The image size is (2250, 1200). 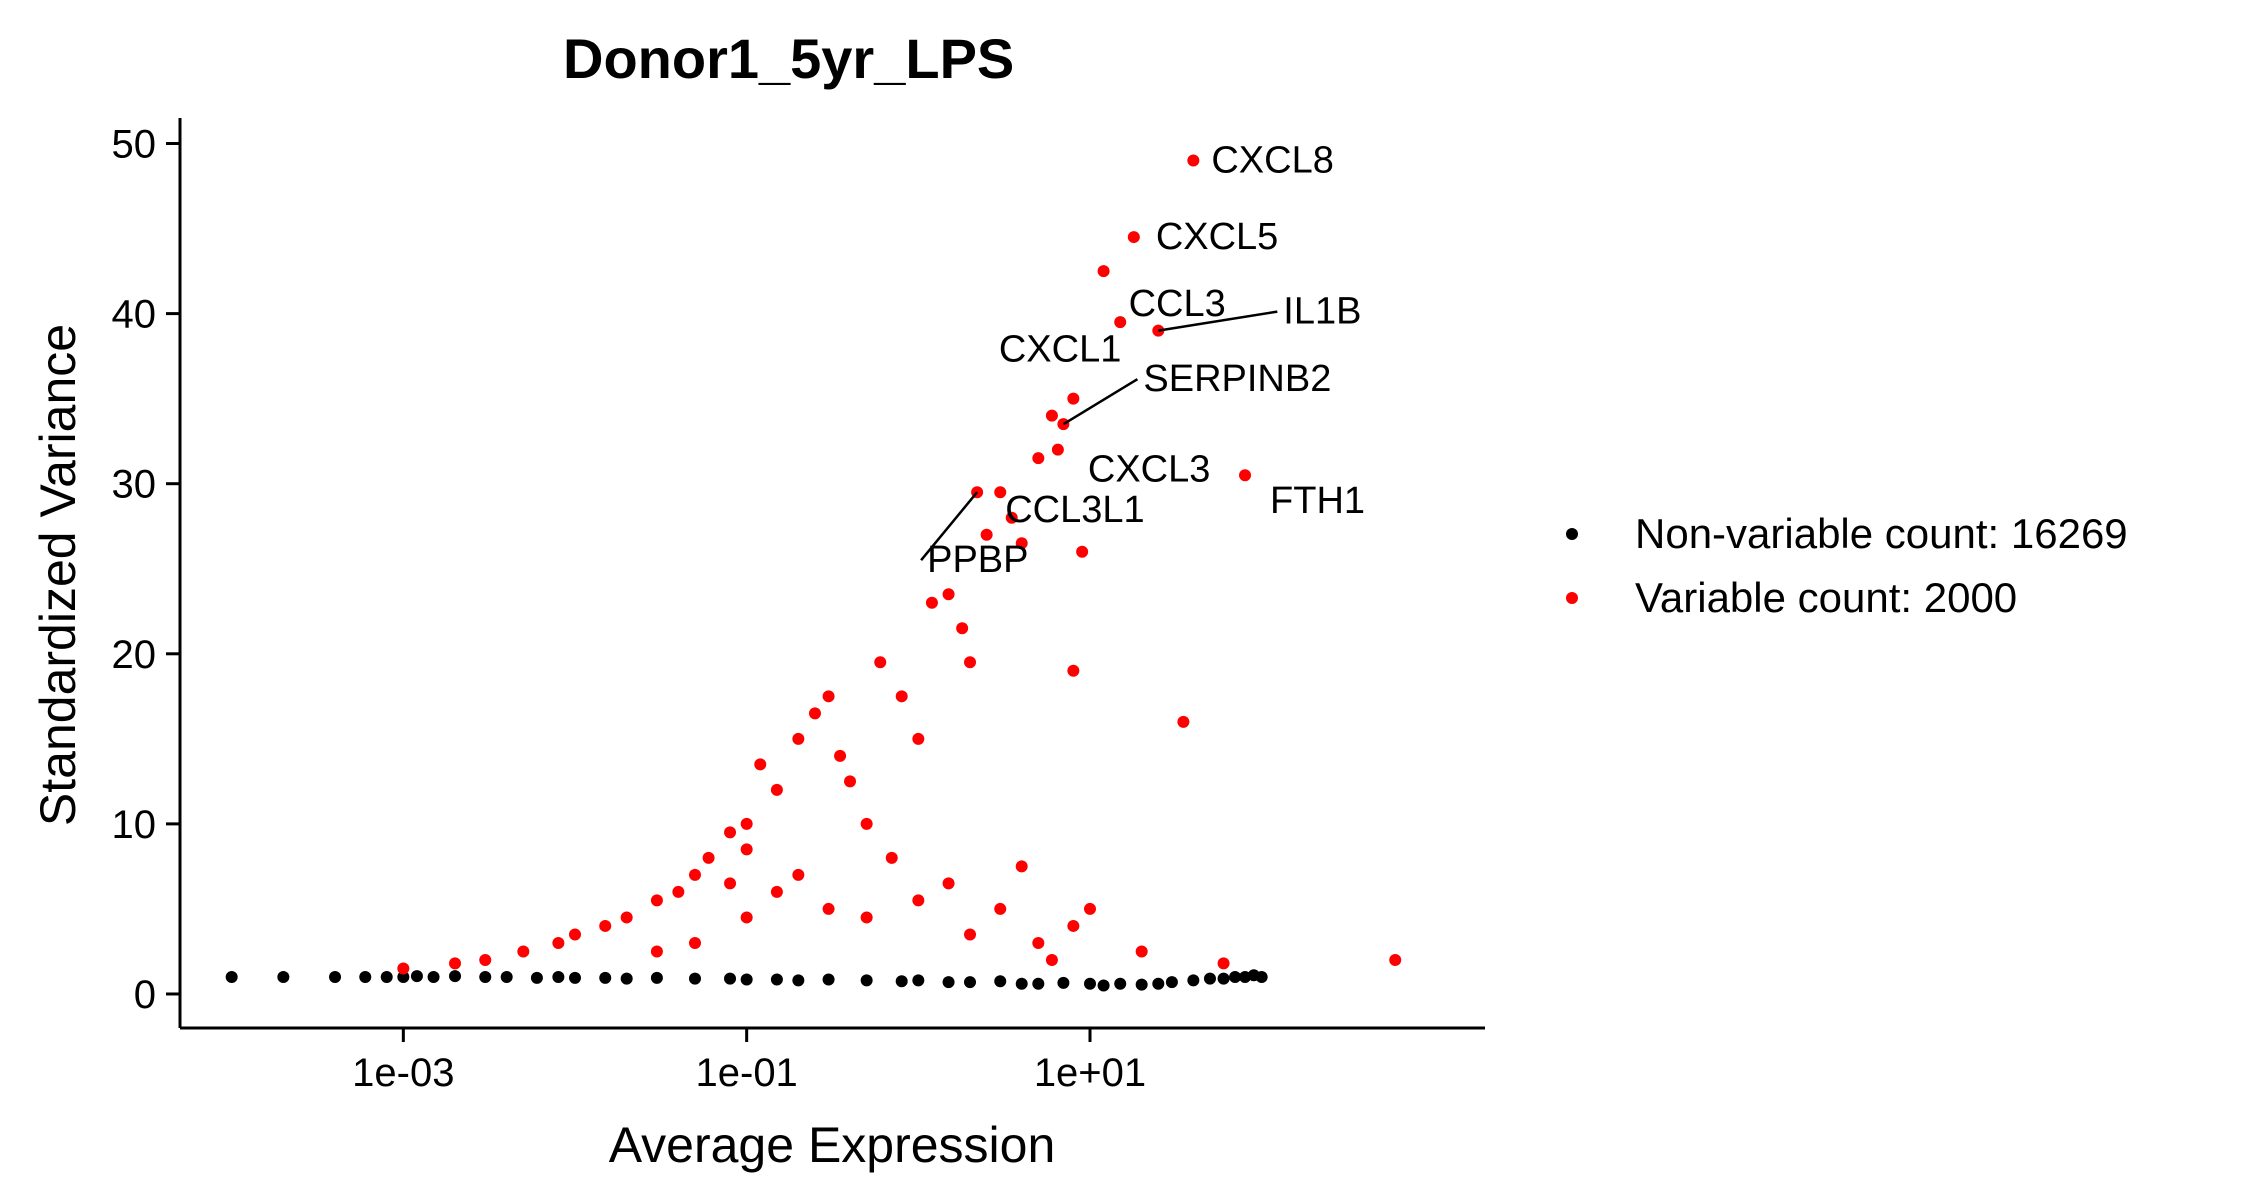 I want to click on x-ticks: 1e-03 1e-01 1e+01, so click(x=749, y=1061).